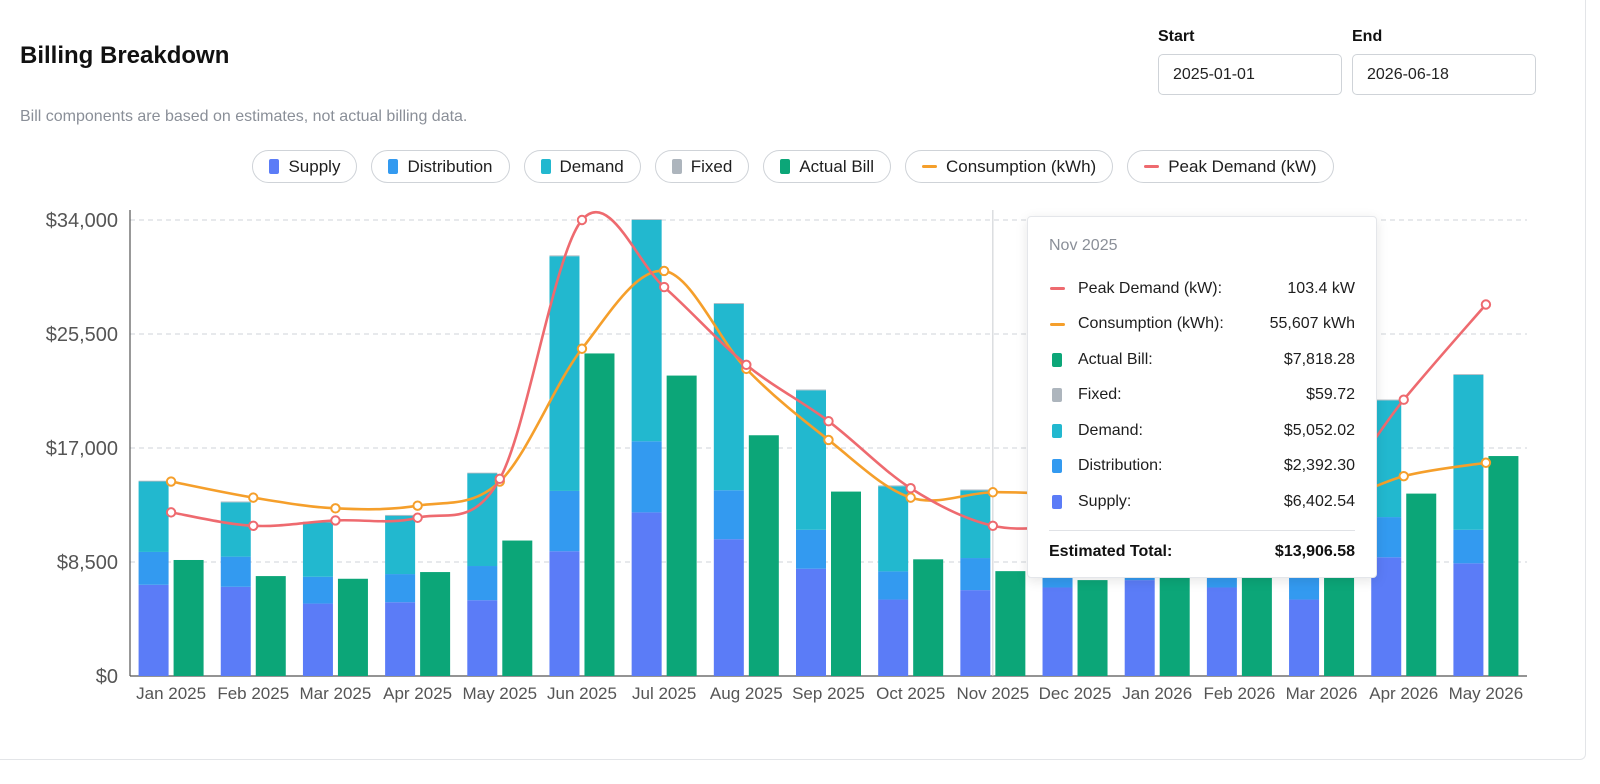 This screenshot has height=784, width=1600. I want to click on tooltip-row-value: $59.72, so click(1330, 395).